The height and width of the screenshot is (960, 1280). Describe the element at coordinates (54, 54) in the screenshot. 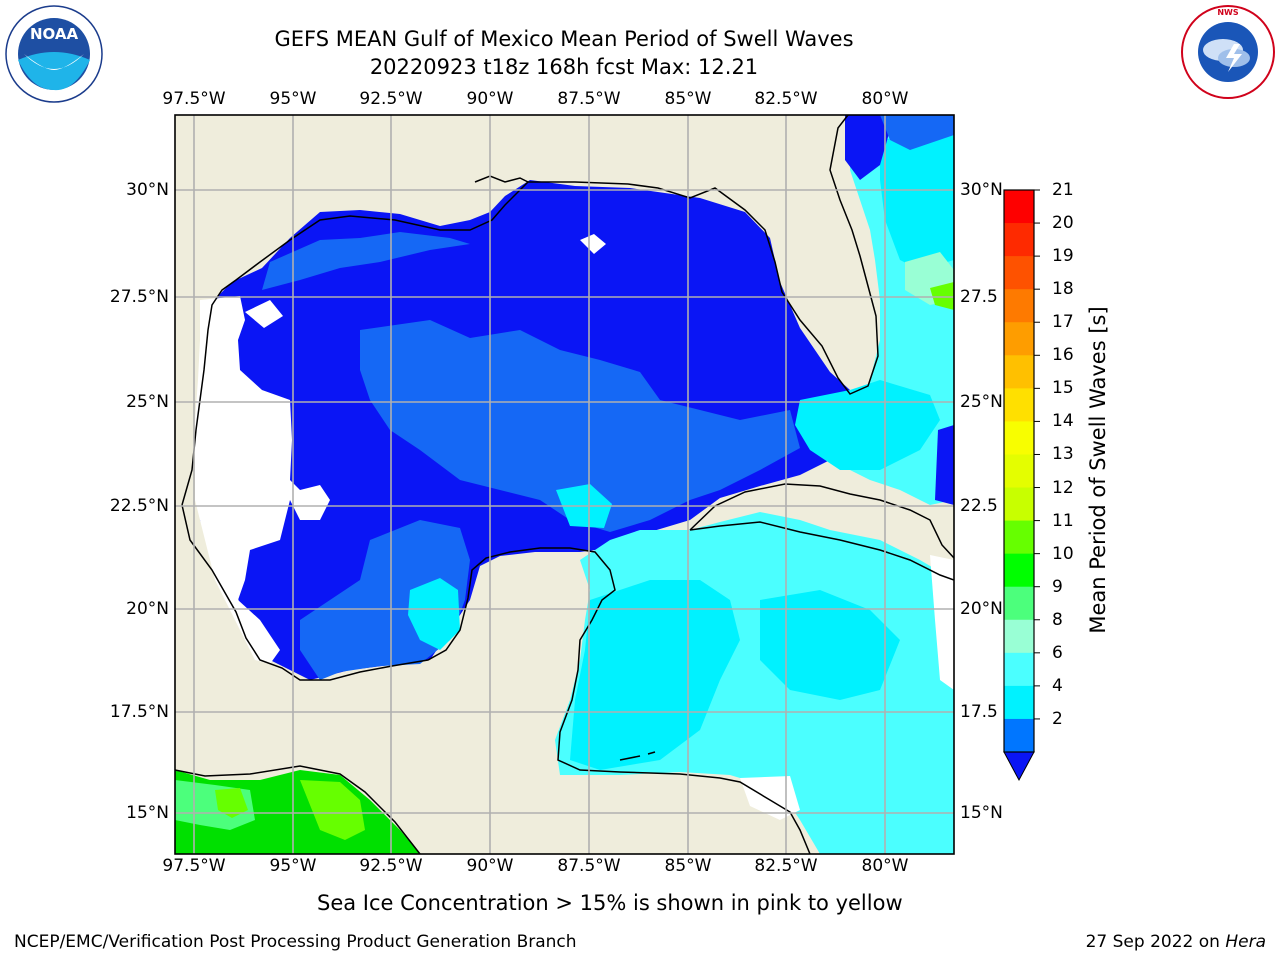

I see `noaa-logo: NOAA` at that location.